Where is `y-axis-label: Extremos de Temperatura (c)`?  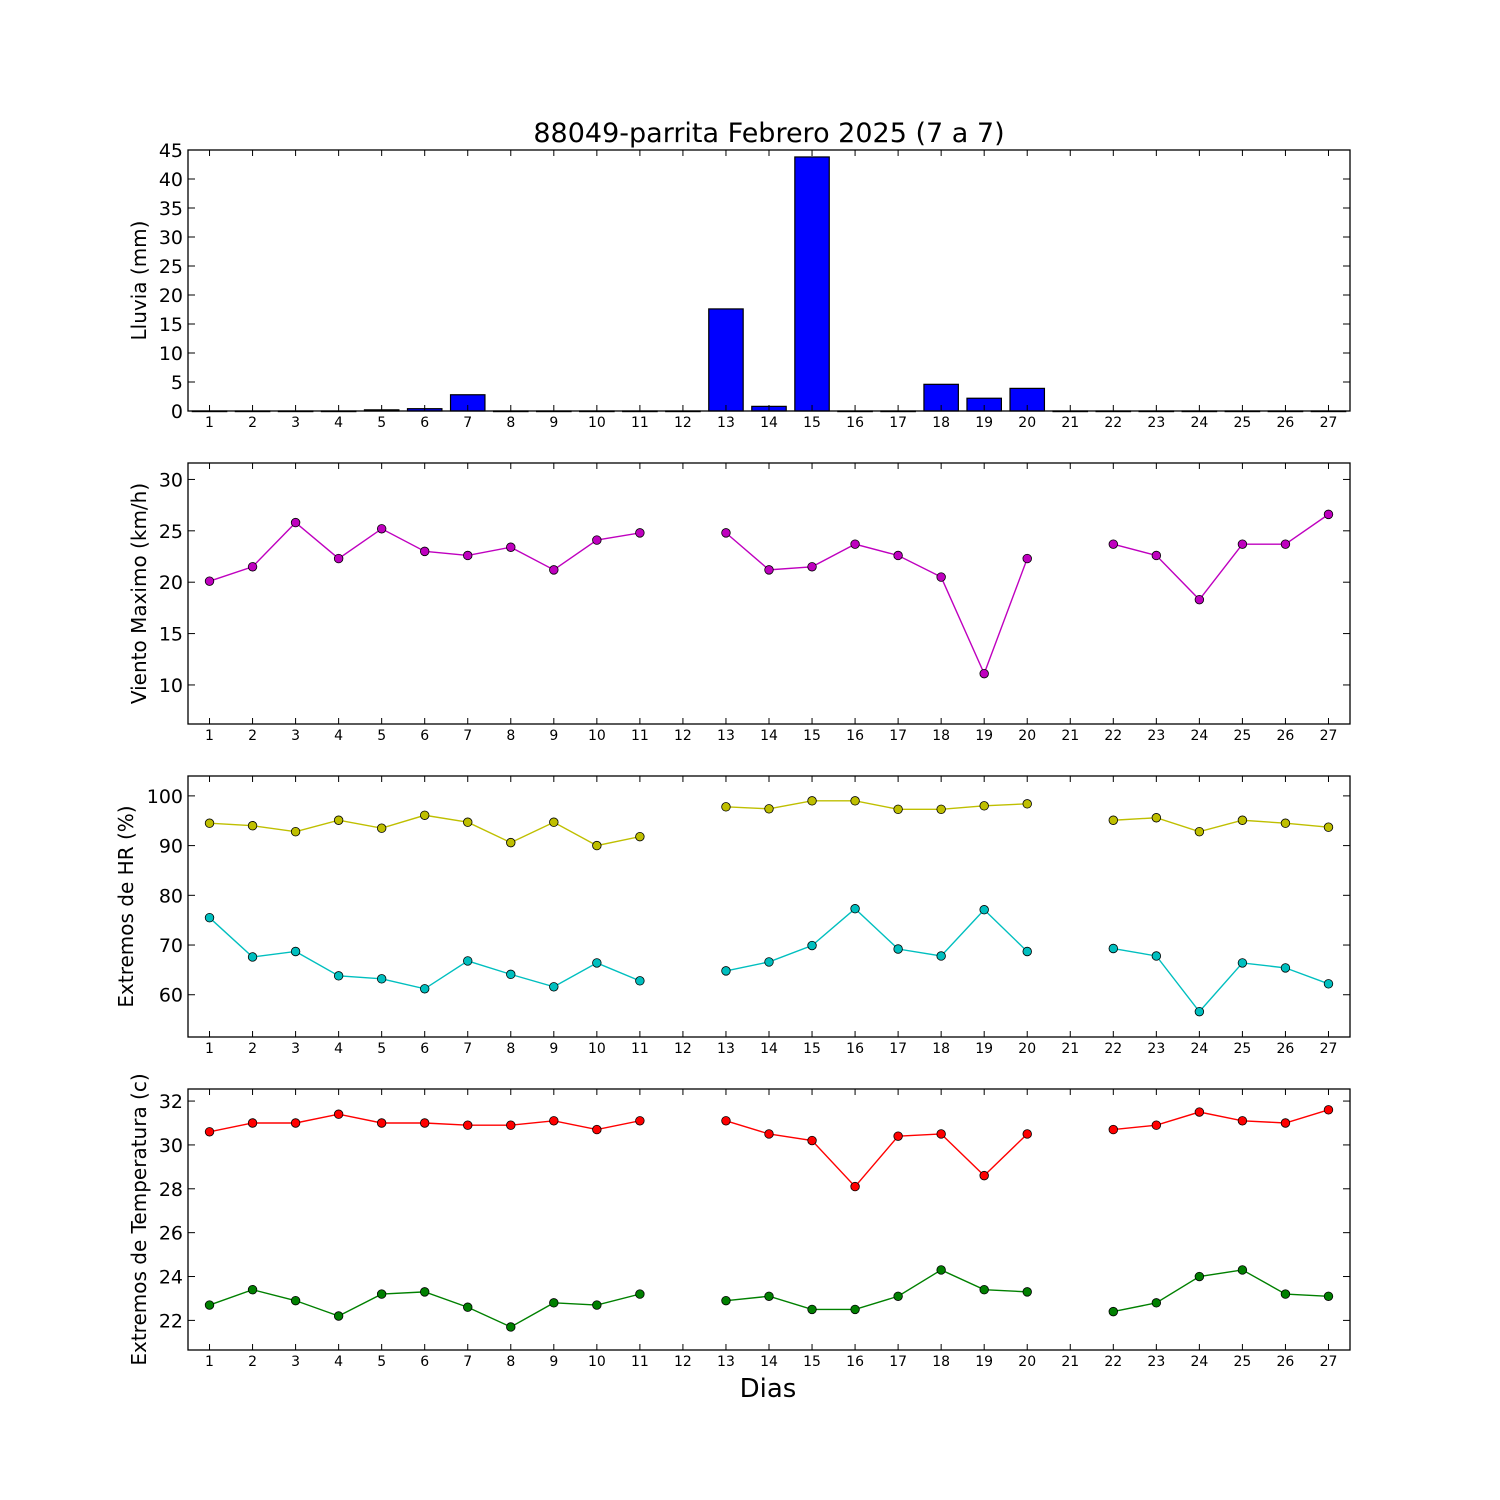 y-axis-label: Extremos de Temperatura (c) is located at coordinates (139, 1219).